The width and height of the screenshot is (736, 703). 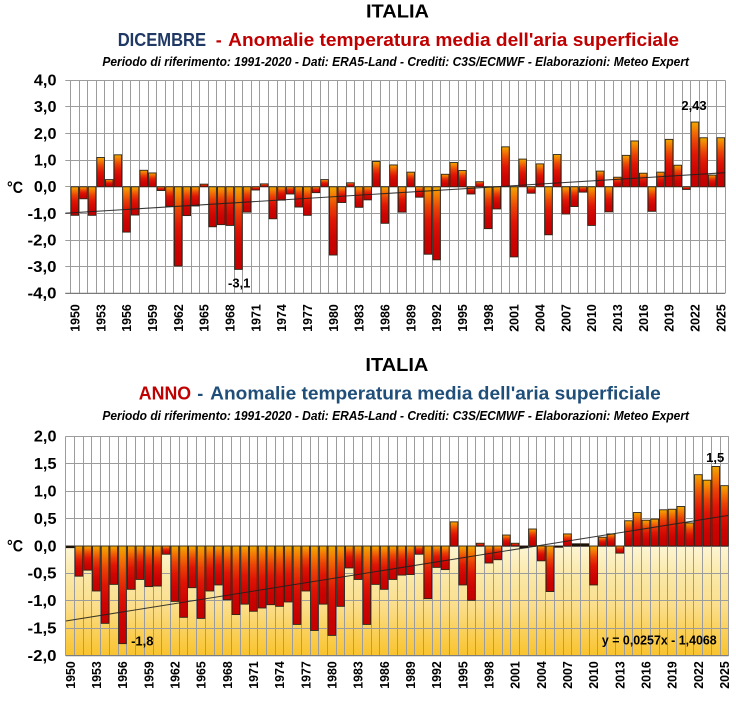 What do you see at coordinates (693, 105) in the screenshot?
I see `svg-text: 2,43` at bounding box center [693, 105].